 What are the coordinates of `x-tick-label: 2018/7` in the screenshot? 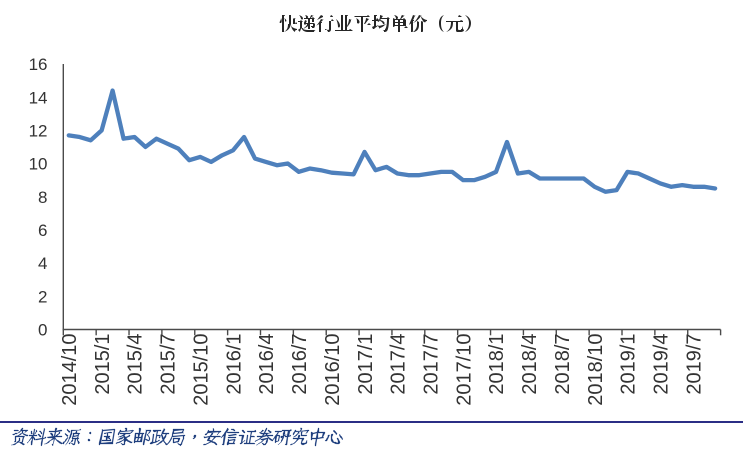 It's located at (563, 364).